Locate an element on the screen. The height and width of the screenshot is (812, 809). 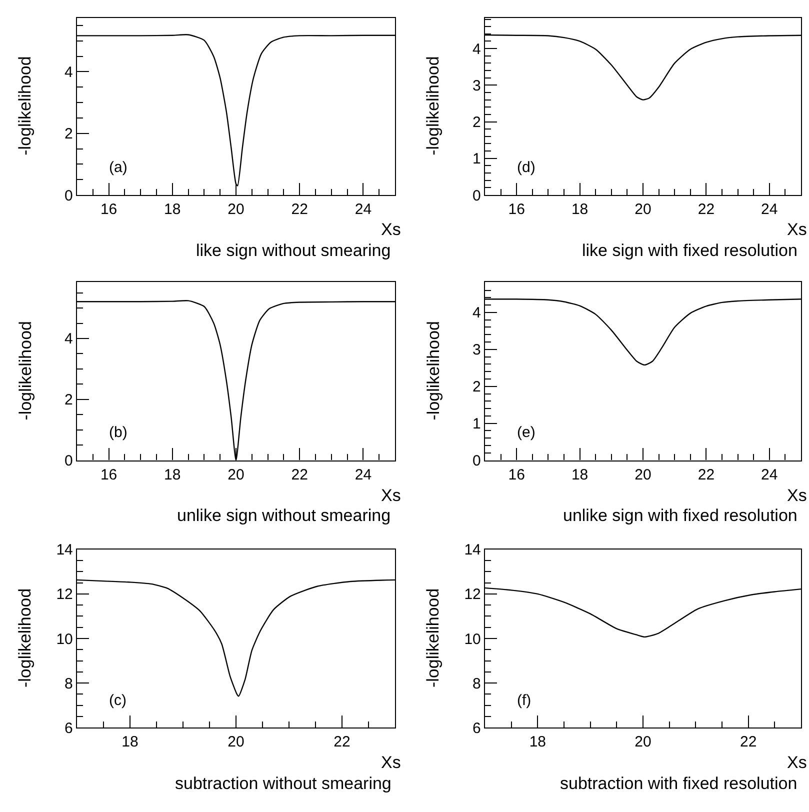
text: like sign without smearing is located at coordinates (293, 250).